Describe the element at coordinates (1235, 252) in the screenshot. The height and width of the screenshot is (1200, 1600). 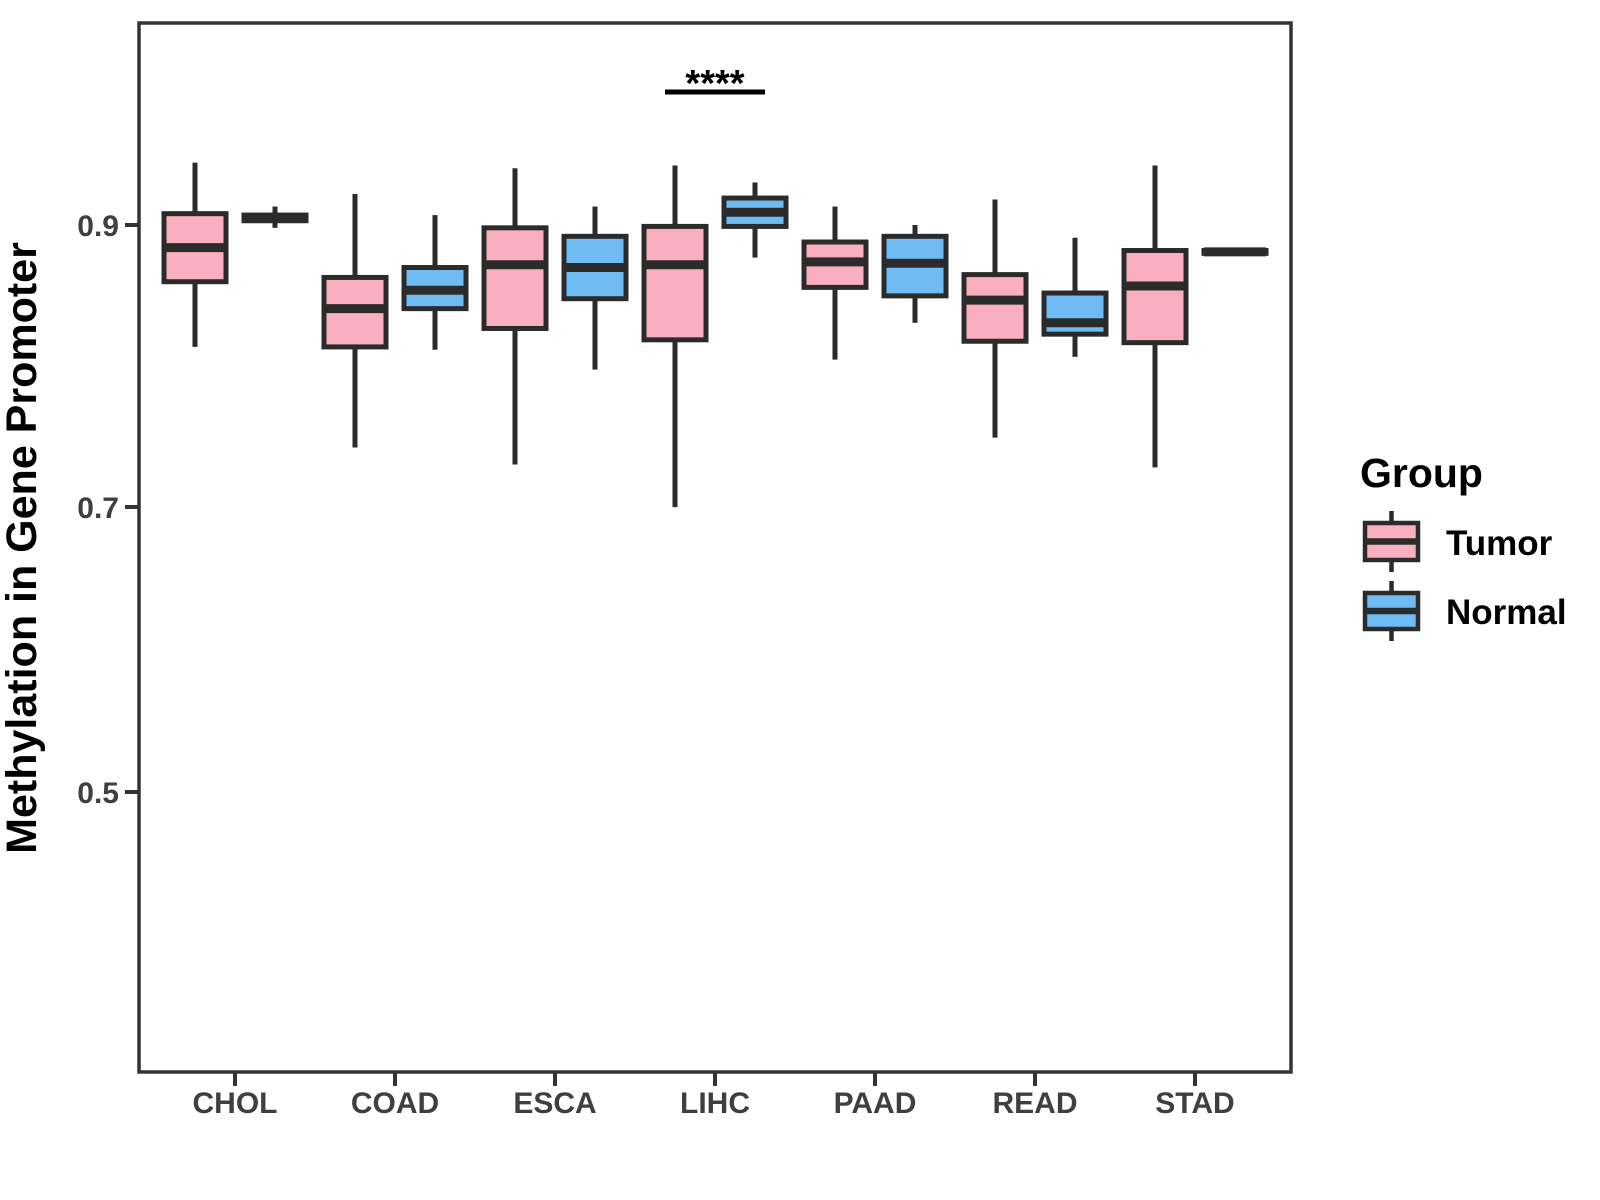
I see `boxplot-stad-normal` at that location.